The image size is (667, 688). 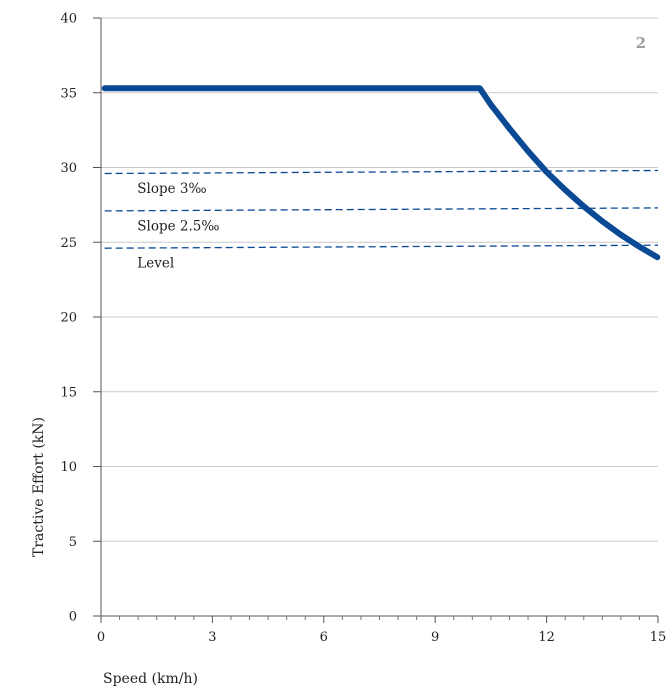 What do you see at coordinates (324, 637) in the screenshot?
I see `x-tick-label: 6` at bounding box center [324, 637].